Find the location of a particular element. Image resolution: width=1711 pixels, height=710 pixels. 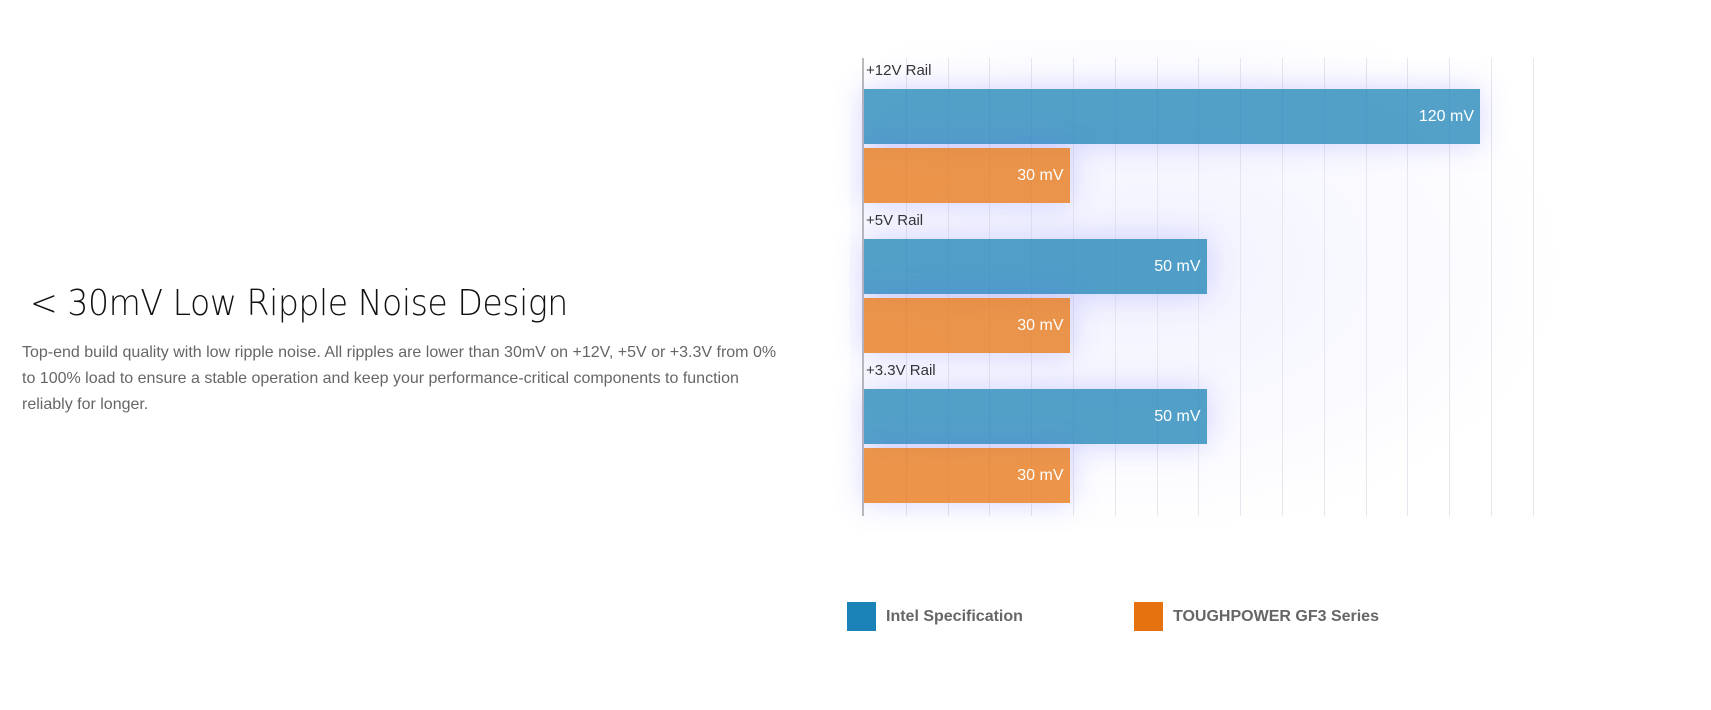

category-label: +12V Rail is located at coordinates (899, 70).